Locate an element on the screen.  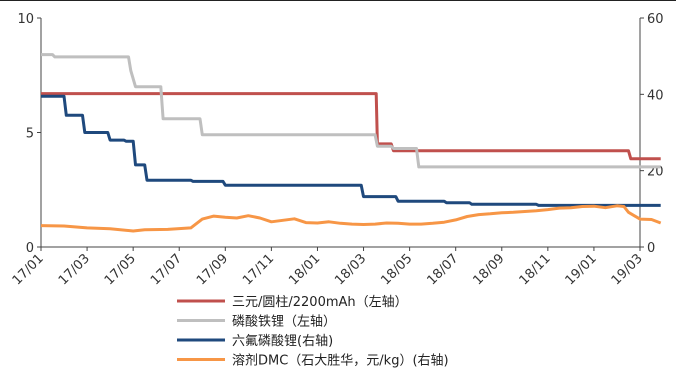
x-tick-label: 19/01 is located at coordinates (581, 269).